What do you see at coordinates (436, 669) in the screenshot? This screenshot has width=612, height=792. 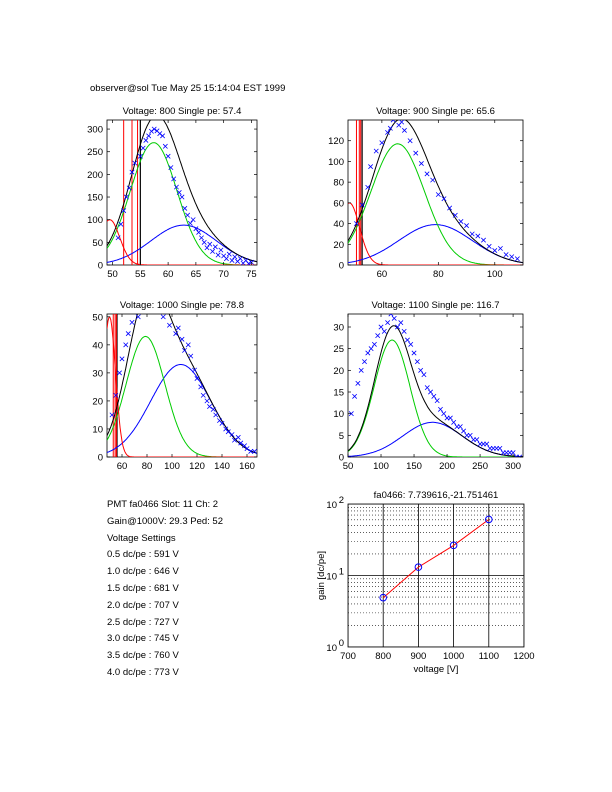 I see `x-axis-label: voltage [V]` at bounding box center [436, 669].